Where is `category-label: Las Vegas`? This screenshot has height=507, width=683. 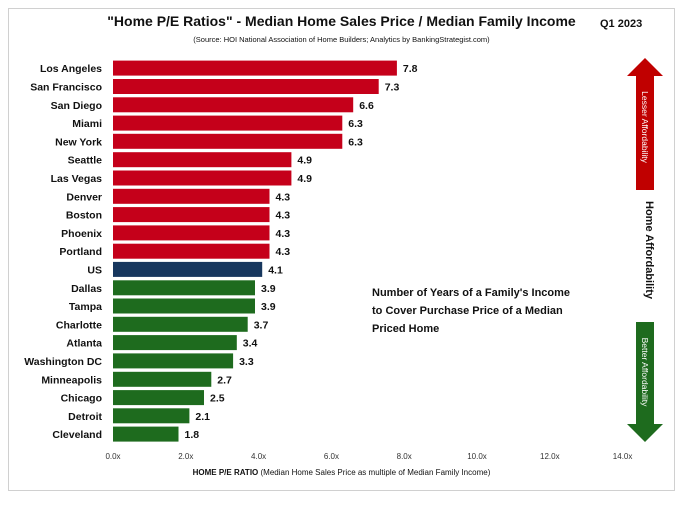
category-label: Las Vegas is located at coordinates (77, 179).